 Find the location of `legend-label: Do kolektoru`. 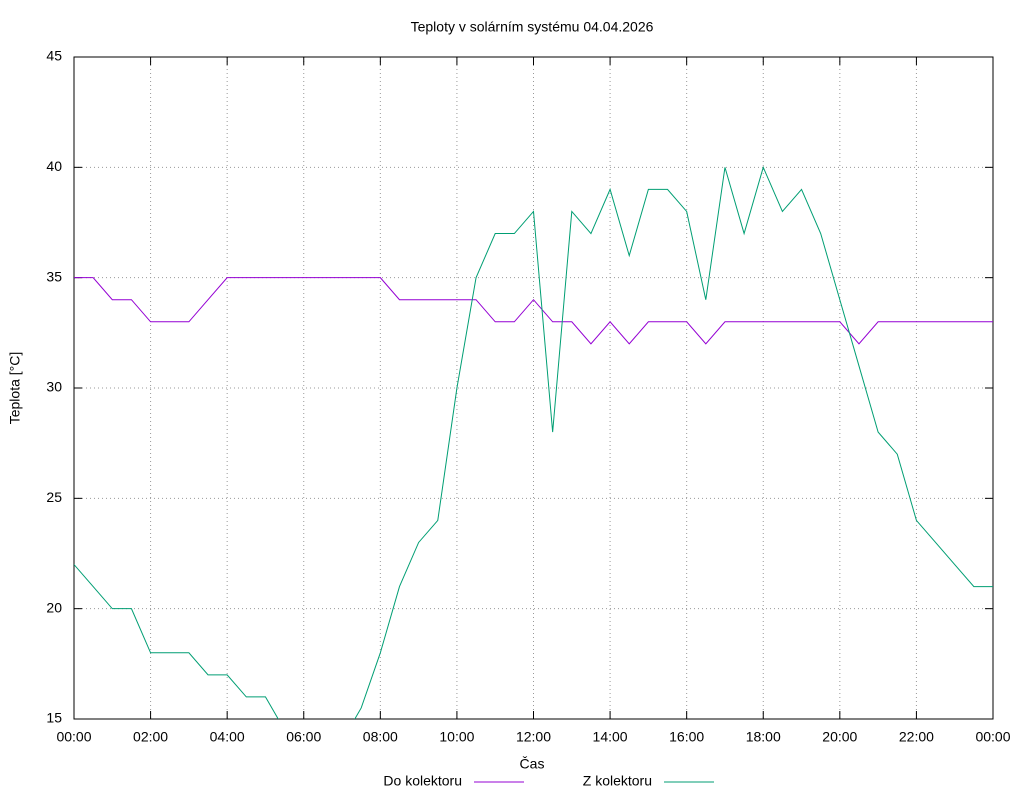

legend-label: Do kolektoru is located at coordinates (422, 781).